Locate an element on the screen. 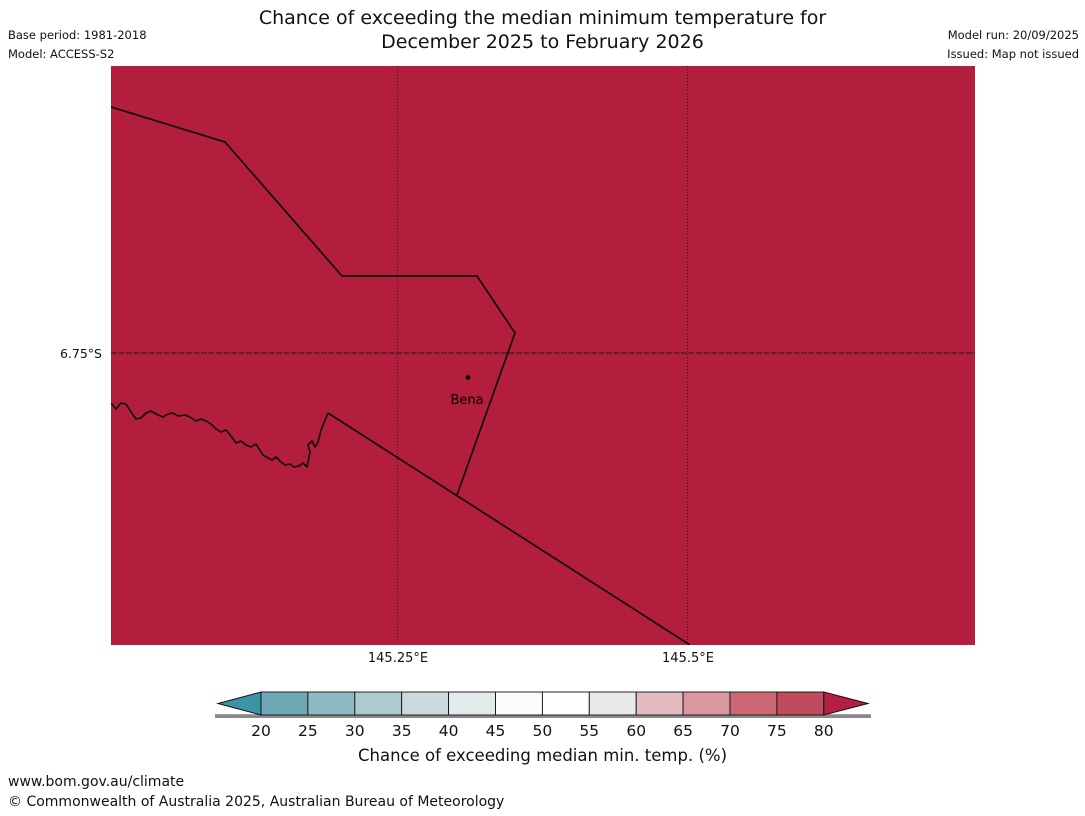 The height and width of the screenshot is (816, 1085). lon-tick-label-1: 145.25°E is located at coordinates (398, 658).